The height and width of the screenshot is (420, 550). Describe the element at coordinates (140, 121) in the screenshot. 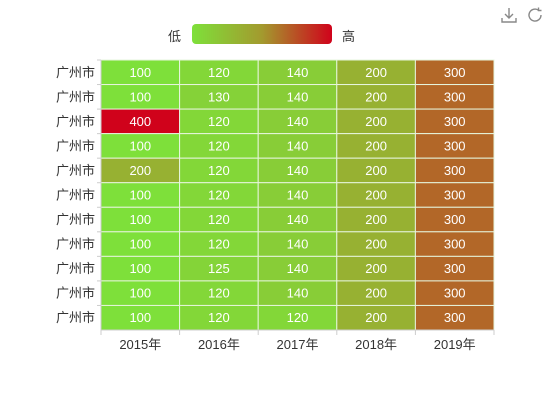

I see `cell-value-label: 400` at that location.